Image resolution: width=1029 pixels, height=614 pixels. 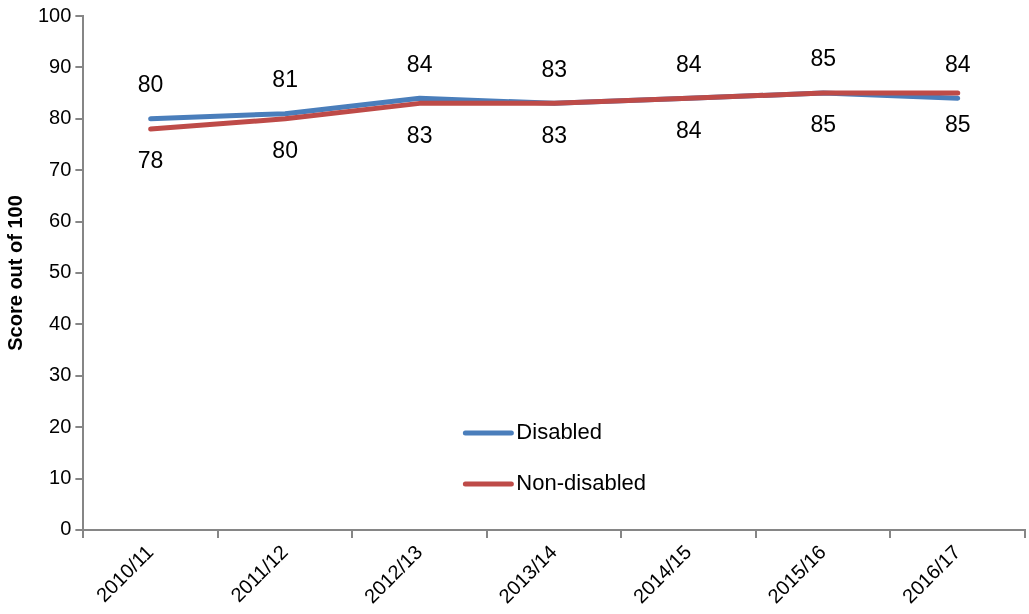 I want to click on y-tick-label: 70, so click(x=60, y=168).